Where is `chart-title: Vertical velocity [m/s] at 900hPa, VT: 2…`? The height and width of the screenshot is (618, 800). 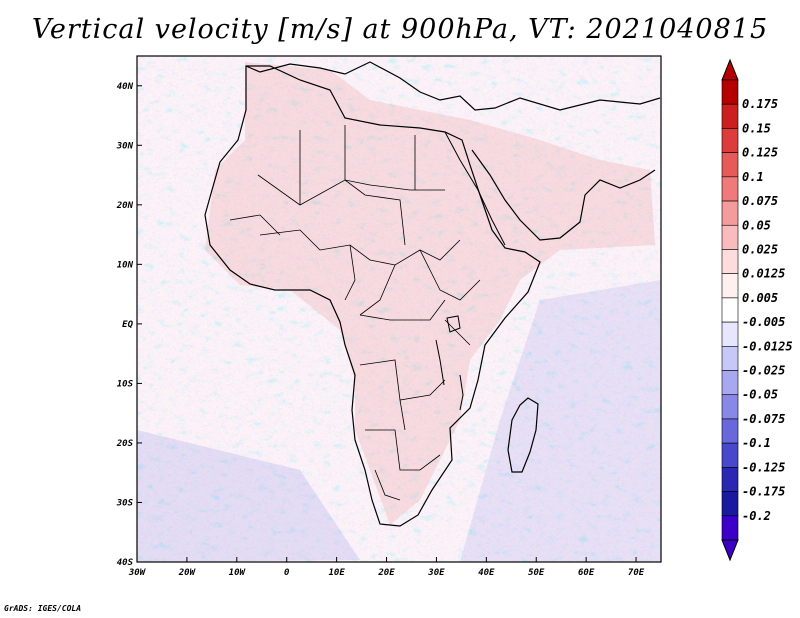 chart-title: Vertical velocity [m/s] at 900hPa, VT: 2… is located at coordinates (400, 29).